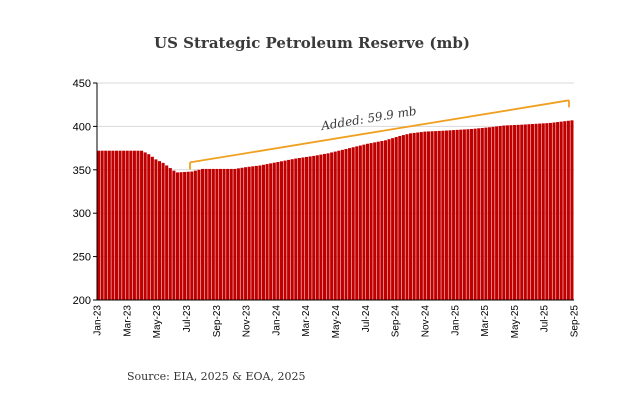 Image resolution: width=624 pixels, height=403 pixels. Describe the element at coordinates (515, 322) in the screenshot. I see `x-tick-label: May-25` at that location.